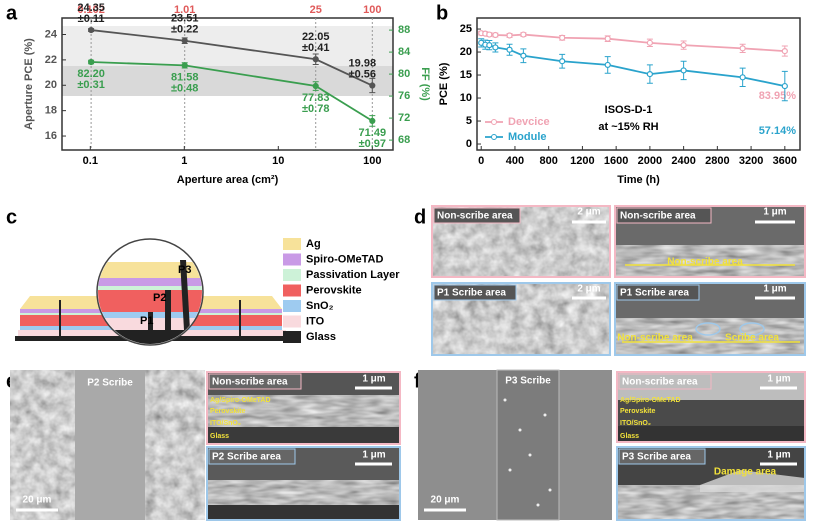  What do you see at coordinates (12, 13) in the screenshot?
I see `panel-label: a` at bounding box center [12, 13].